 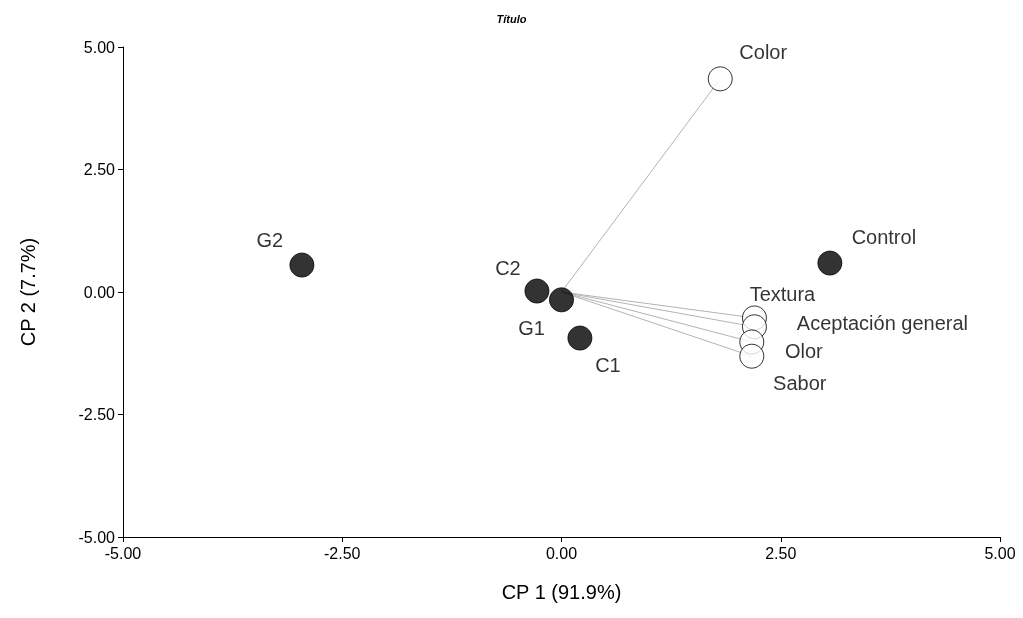 I want to click on series-label: Color, so click(x=763, y=51).